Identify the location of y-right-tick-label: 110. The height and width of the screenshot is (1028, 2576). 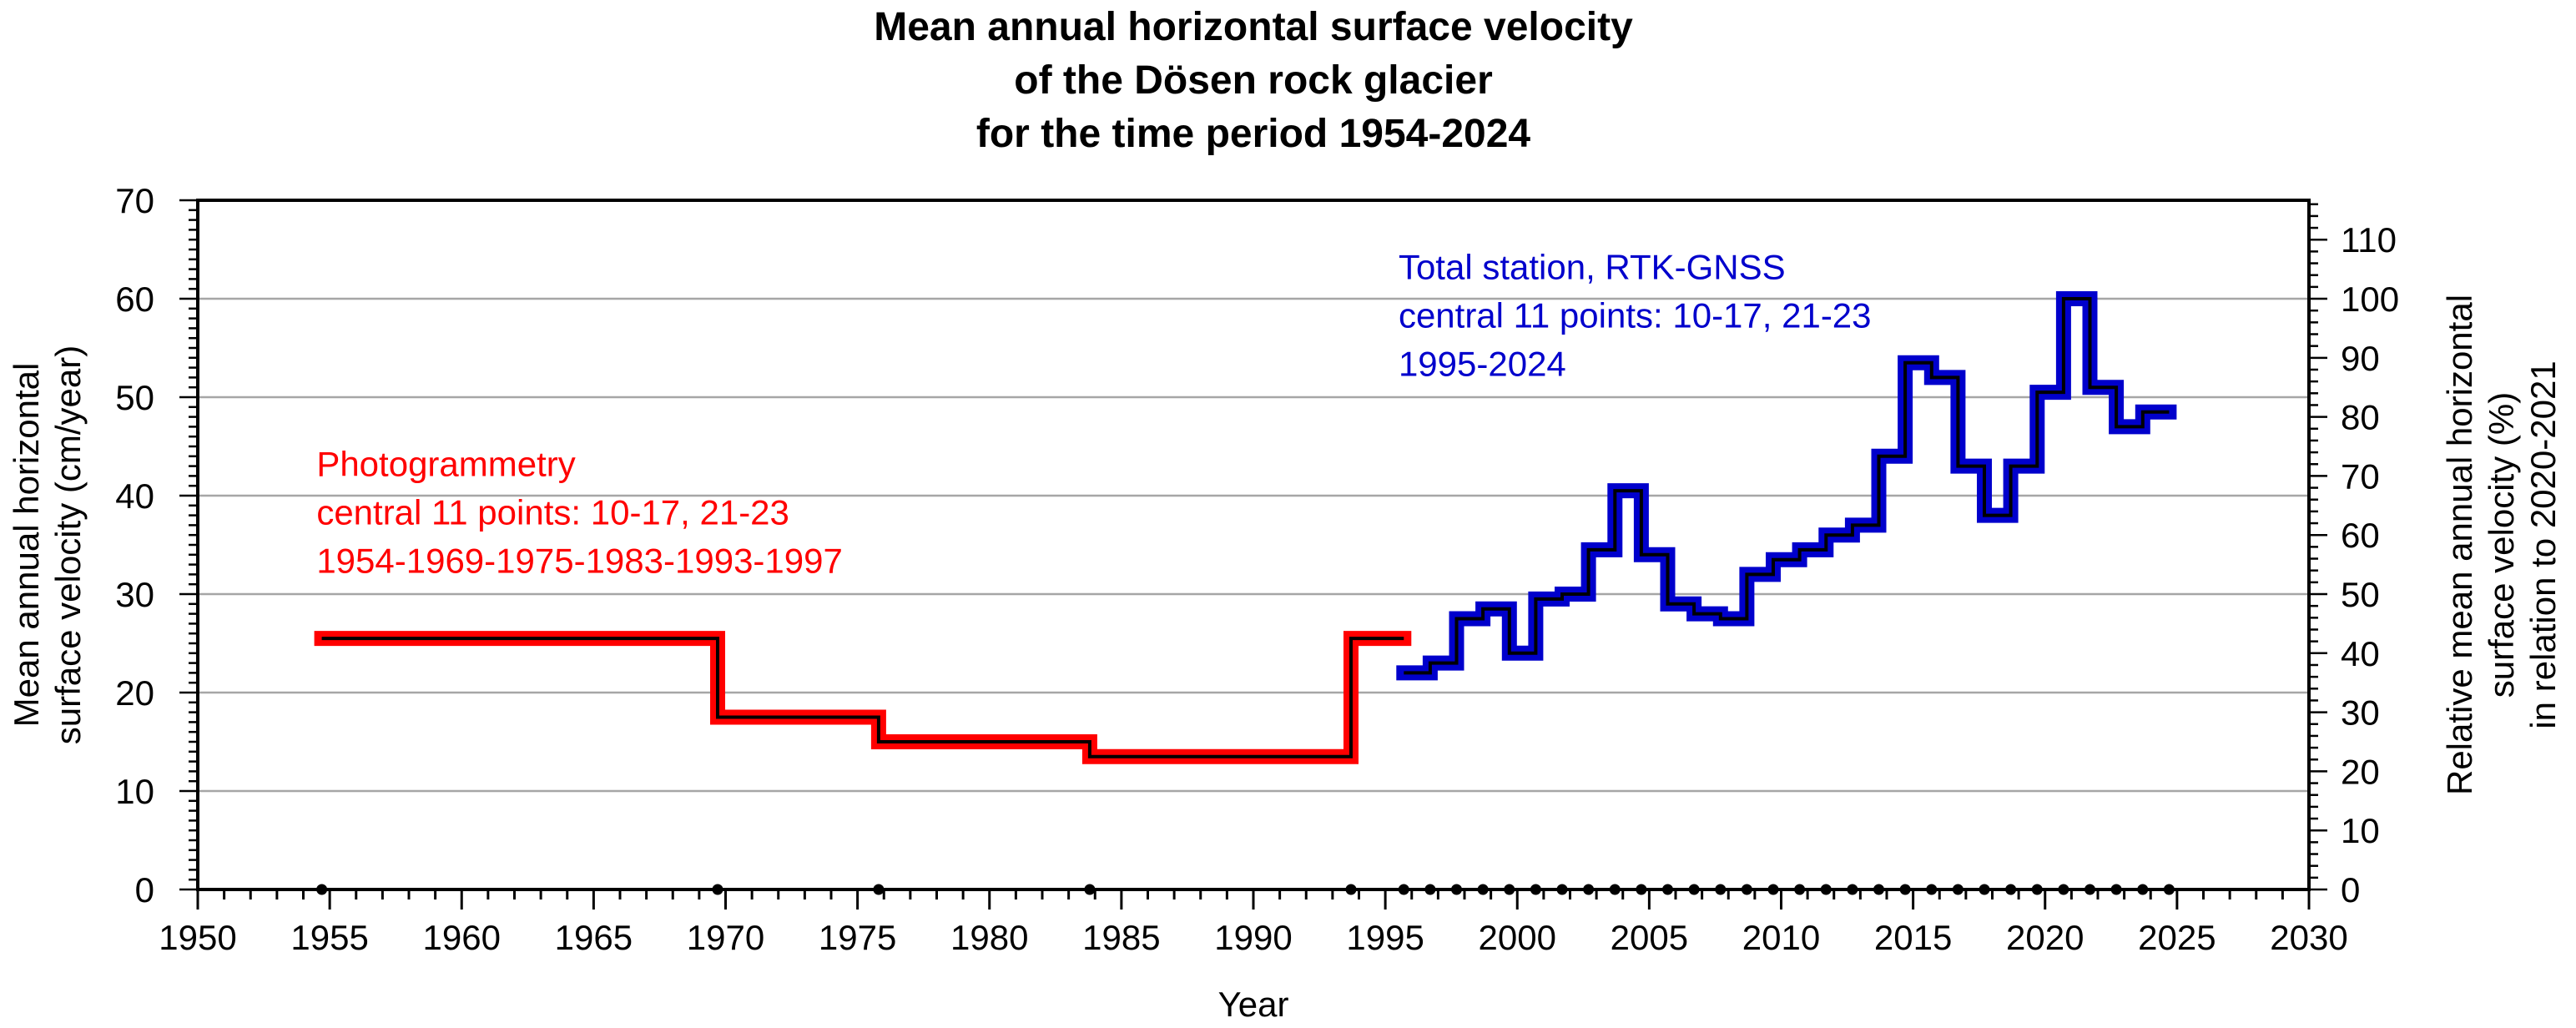
(2369, 240).